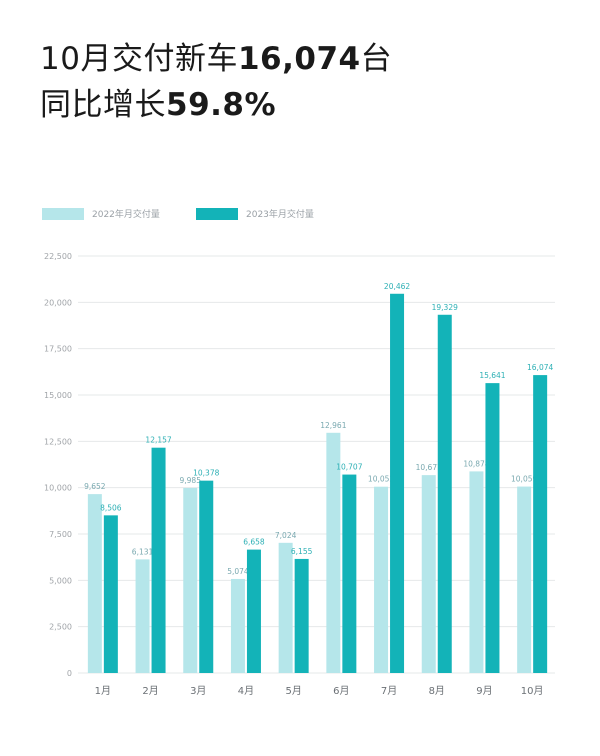 This screenshot has width=600, height=756. I want to click on data-label-2022: 9,652, so click(95, 486).